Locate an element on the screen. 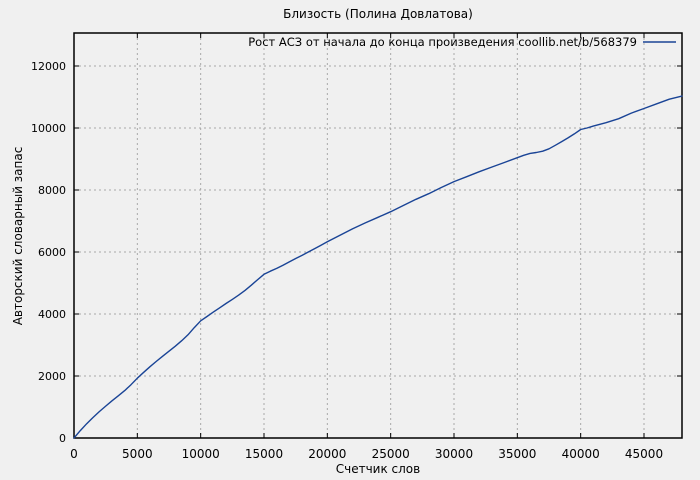 The image size is (700, 480). x-axis-title: Счетчик слов is located at coordinates (378, 469).